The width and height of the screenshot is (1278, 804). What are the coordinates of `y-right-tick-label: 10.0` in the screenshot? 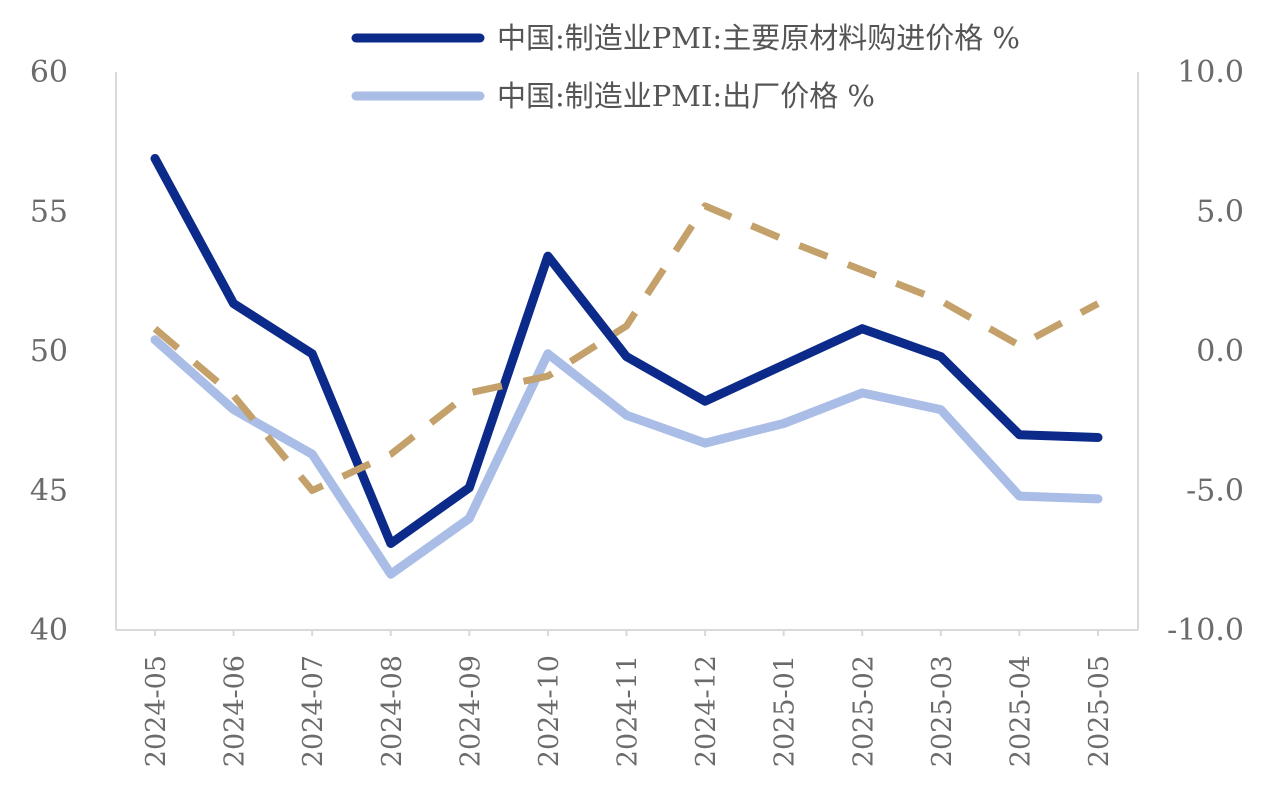 It's located at (1210, 72).